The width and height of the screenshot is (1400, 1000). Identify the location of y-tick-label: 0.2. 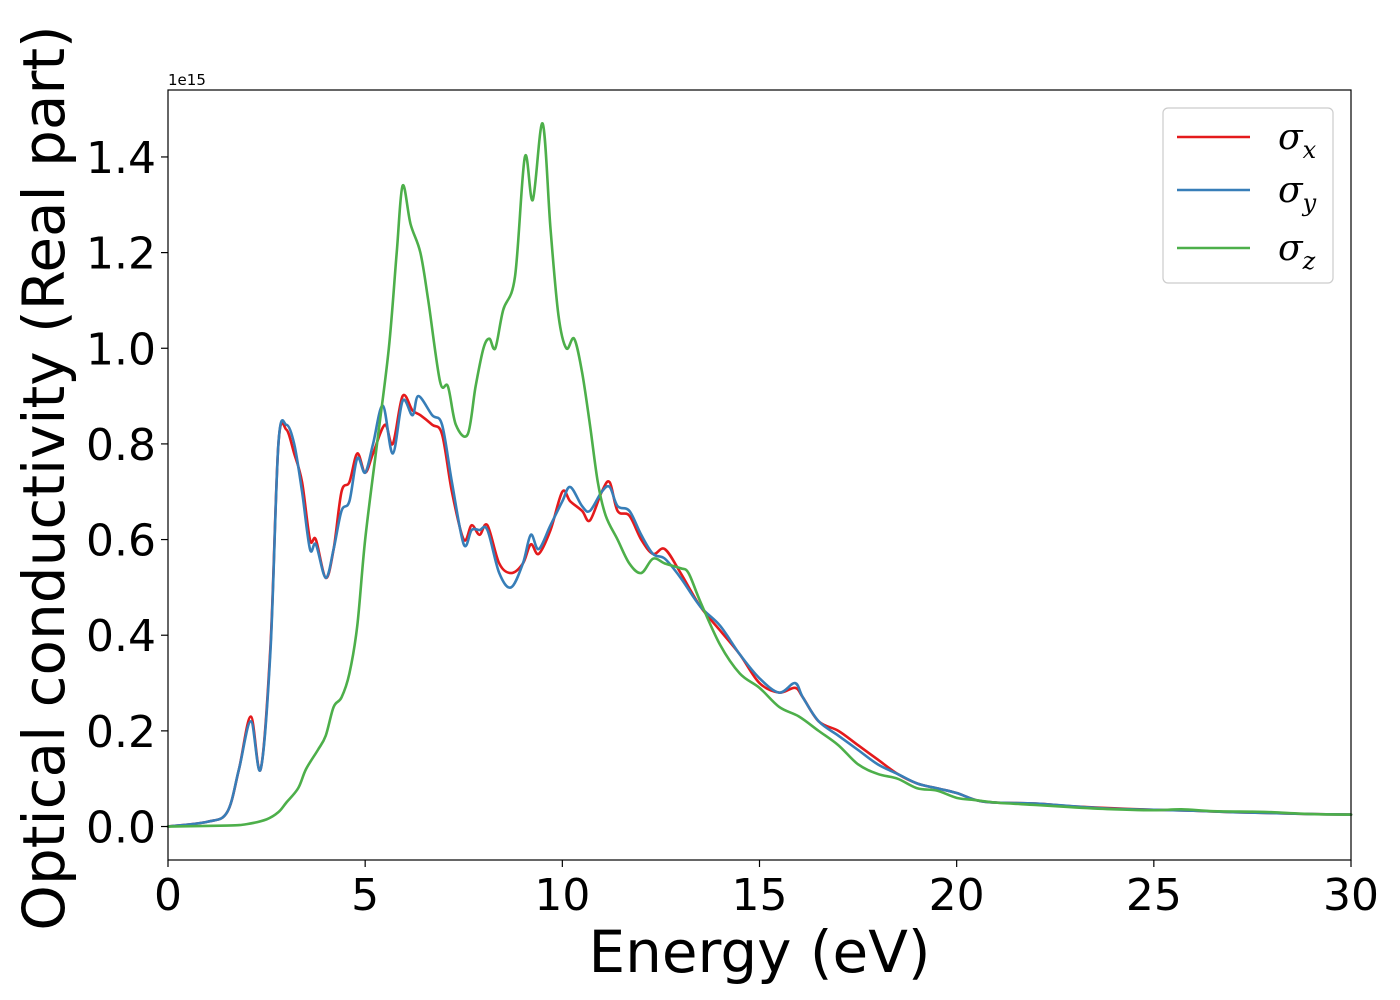
(121, 732).